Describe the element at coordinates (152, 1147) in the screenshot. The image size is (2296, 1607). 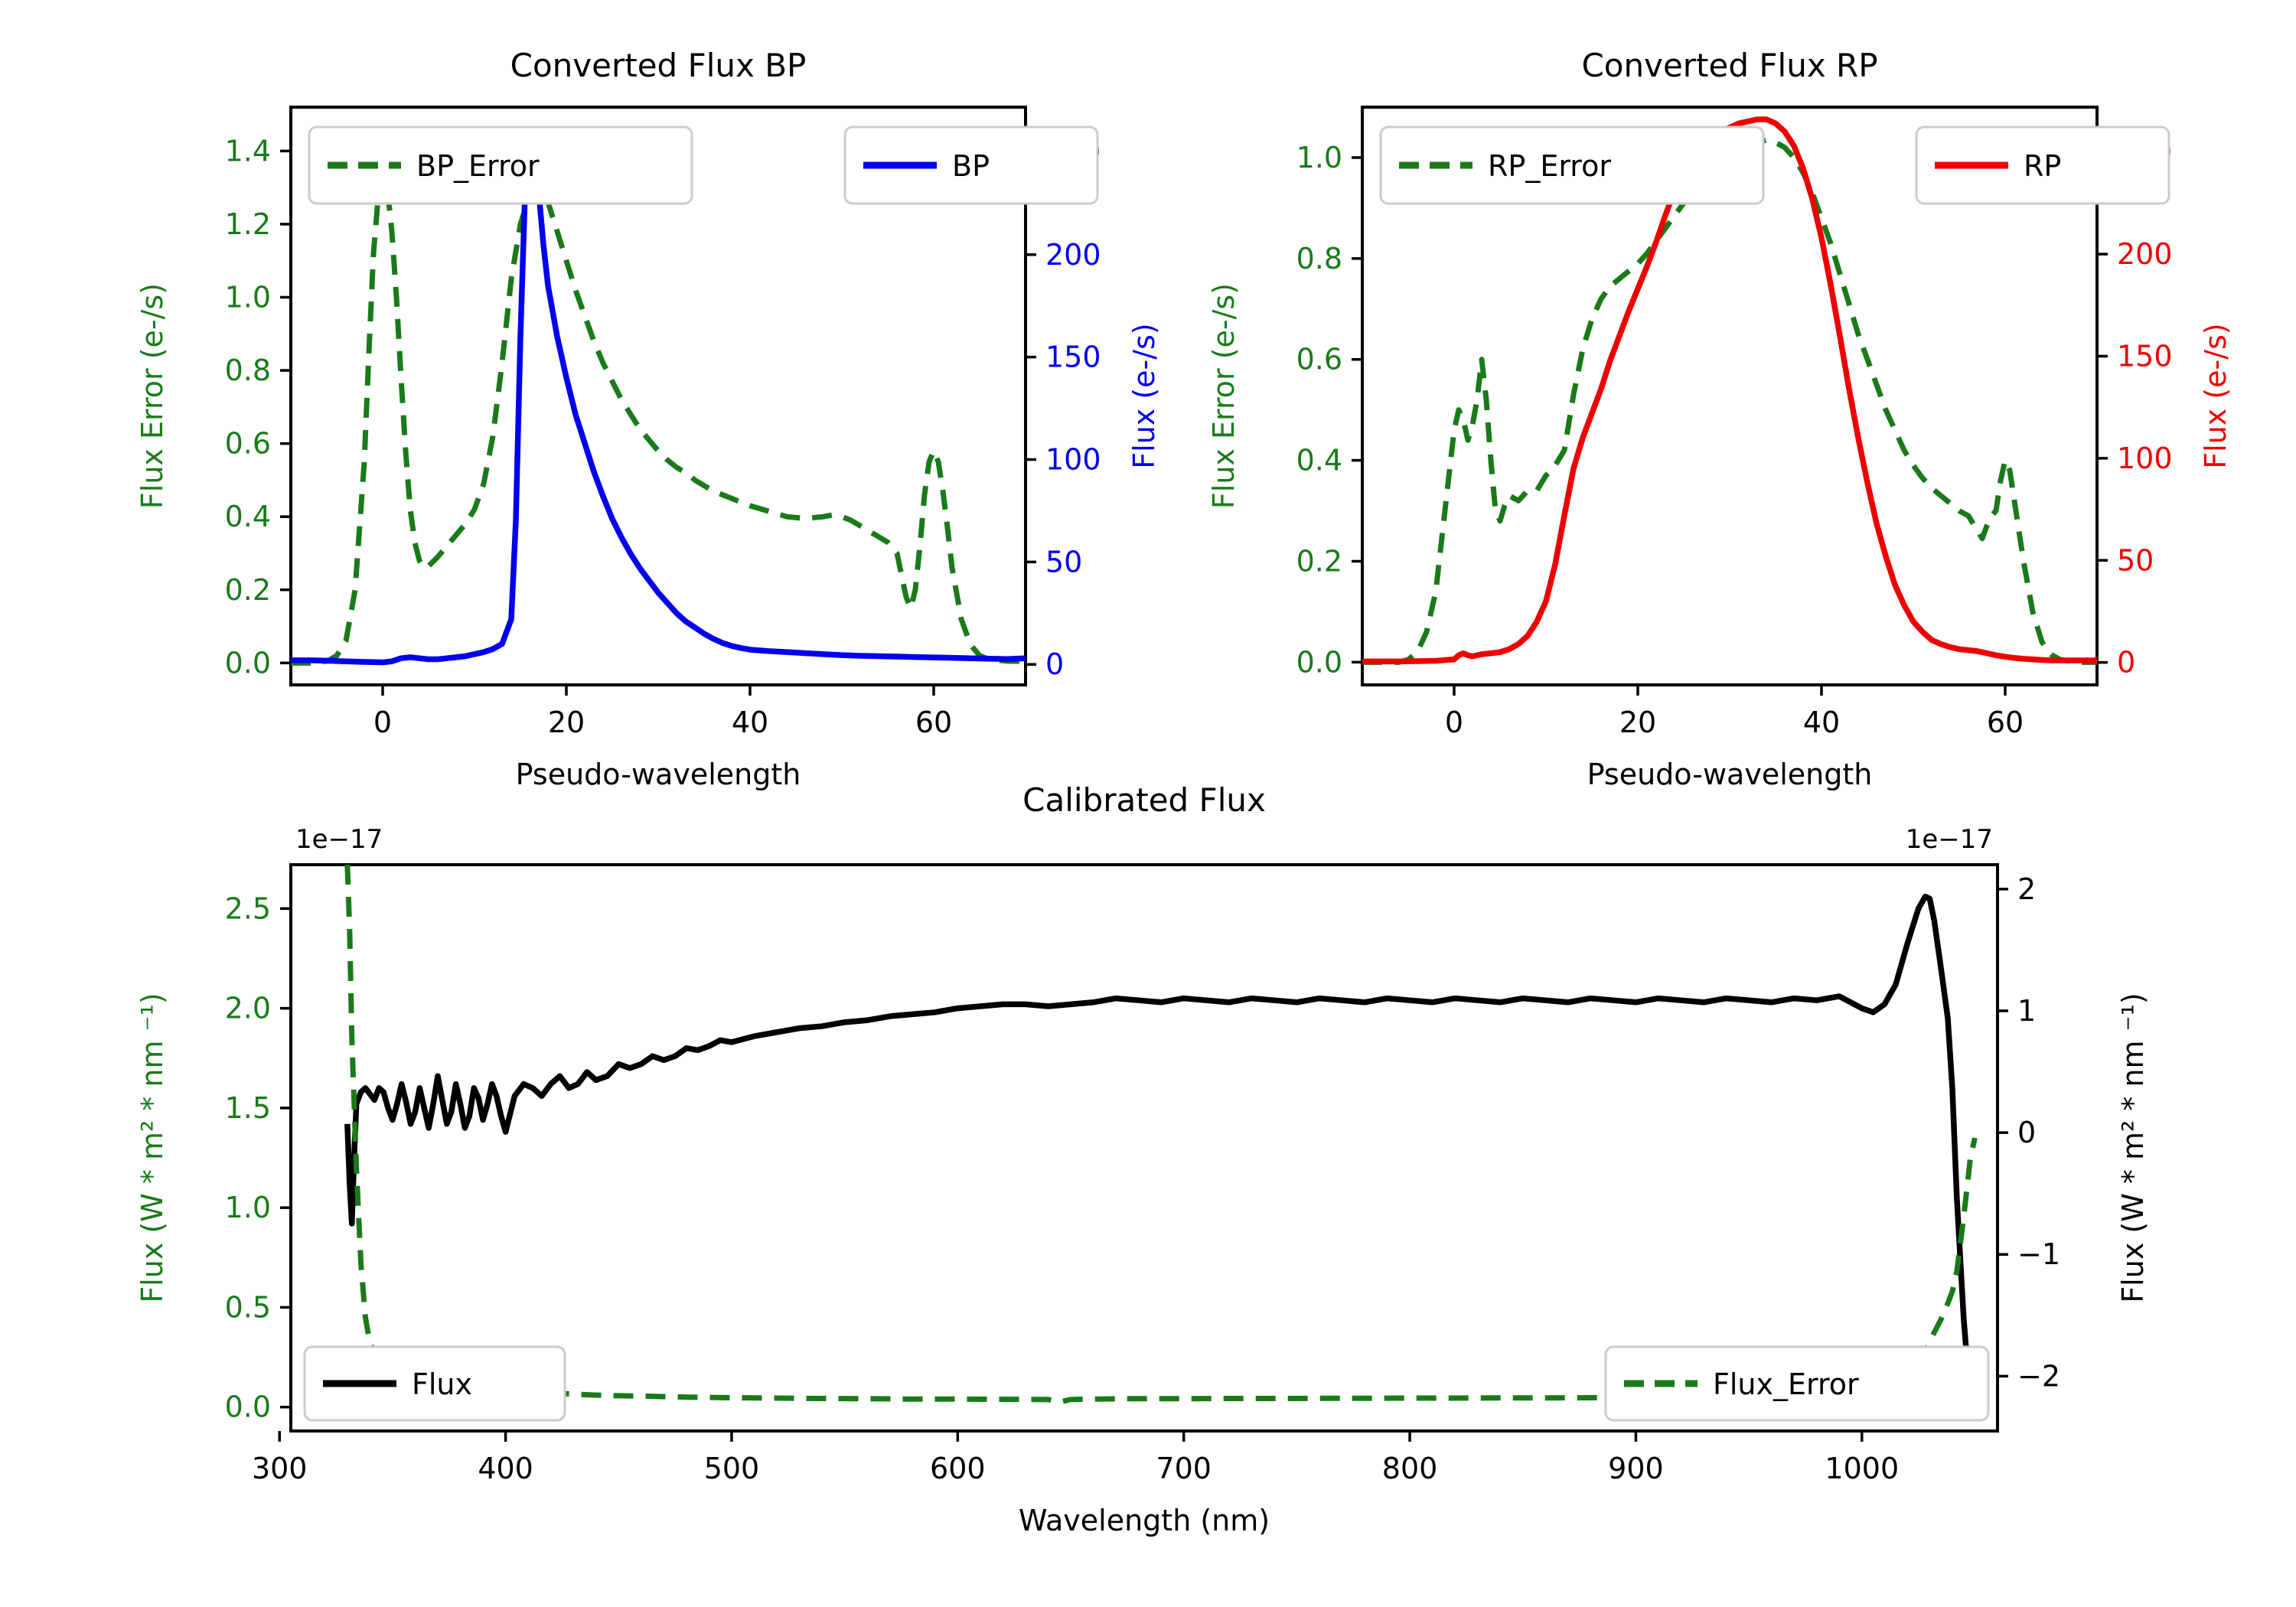
I see `left-y-axis-label: Flux (W * m² * nm ⁻¹)` at that location.